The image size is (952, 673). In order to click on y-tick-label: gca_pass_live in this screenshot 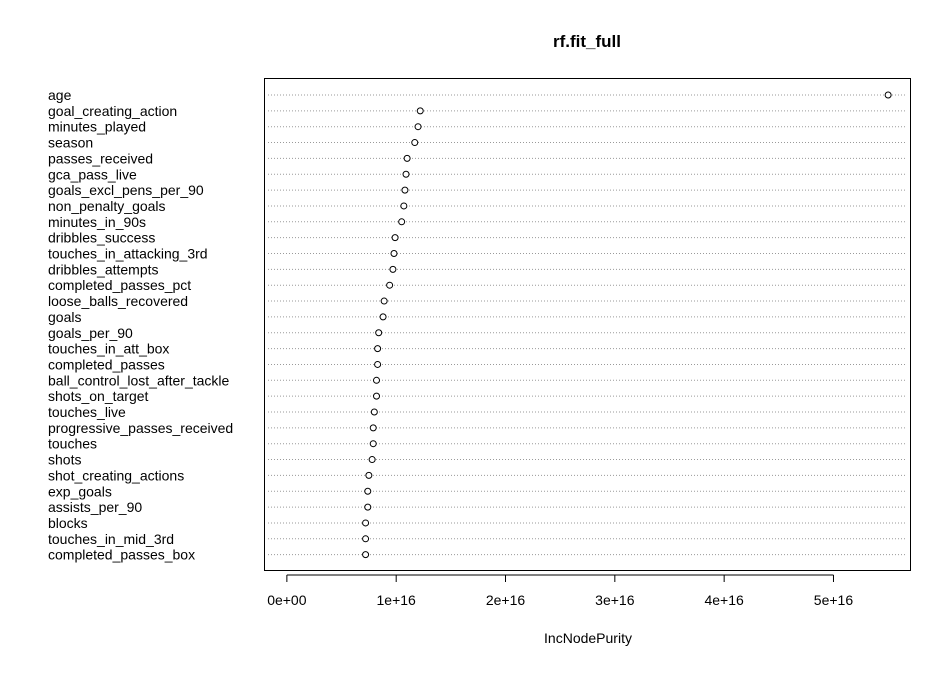, I will do `click(92, 174)`.